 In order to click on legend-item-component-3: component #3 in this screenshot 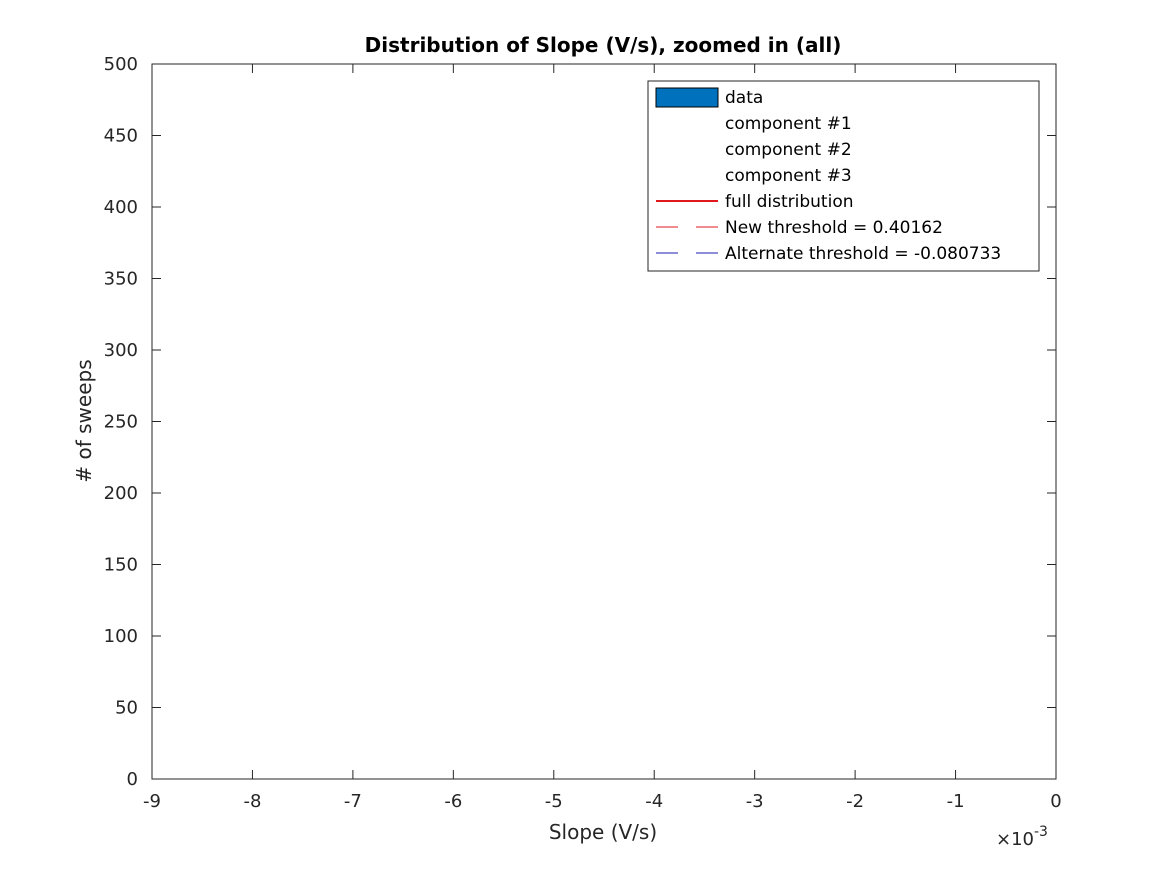, I will do `click(788, 176)`.